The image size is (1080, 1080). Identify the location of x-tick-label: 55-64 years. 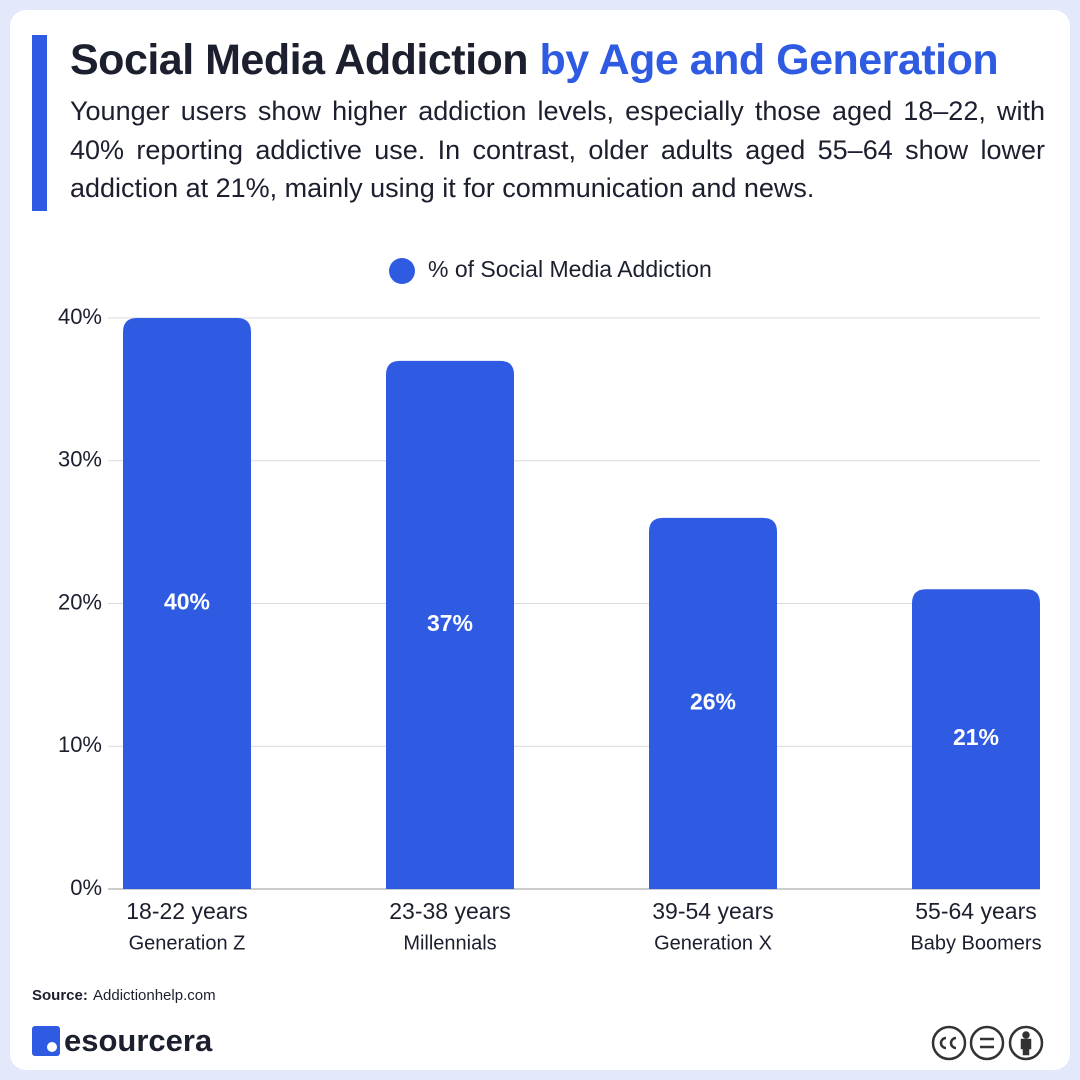
(975, 911).